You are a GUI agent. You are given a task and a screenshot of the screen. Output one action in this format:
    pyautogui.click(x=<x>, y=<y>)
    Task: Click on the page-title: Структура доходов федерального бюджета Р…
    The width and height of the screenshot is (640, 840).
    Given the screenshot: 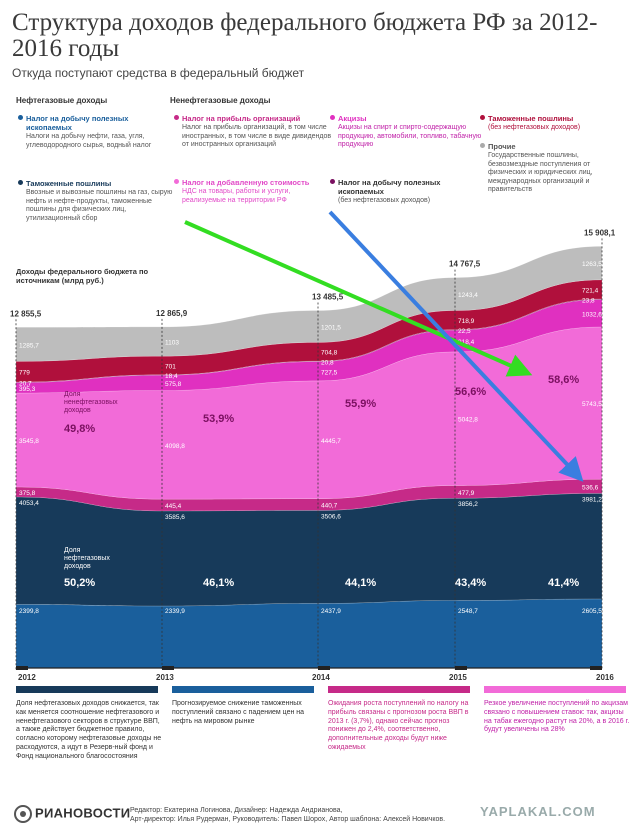 What is the action you would take?
    pyautogui.click(x=305, y=35)
    